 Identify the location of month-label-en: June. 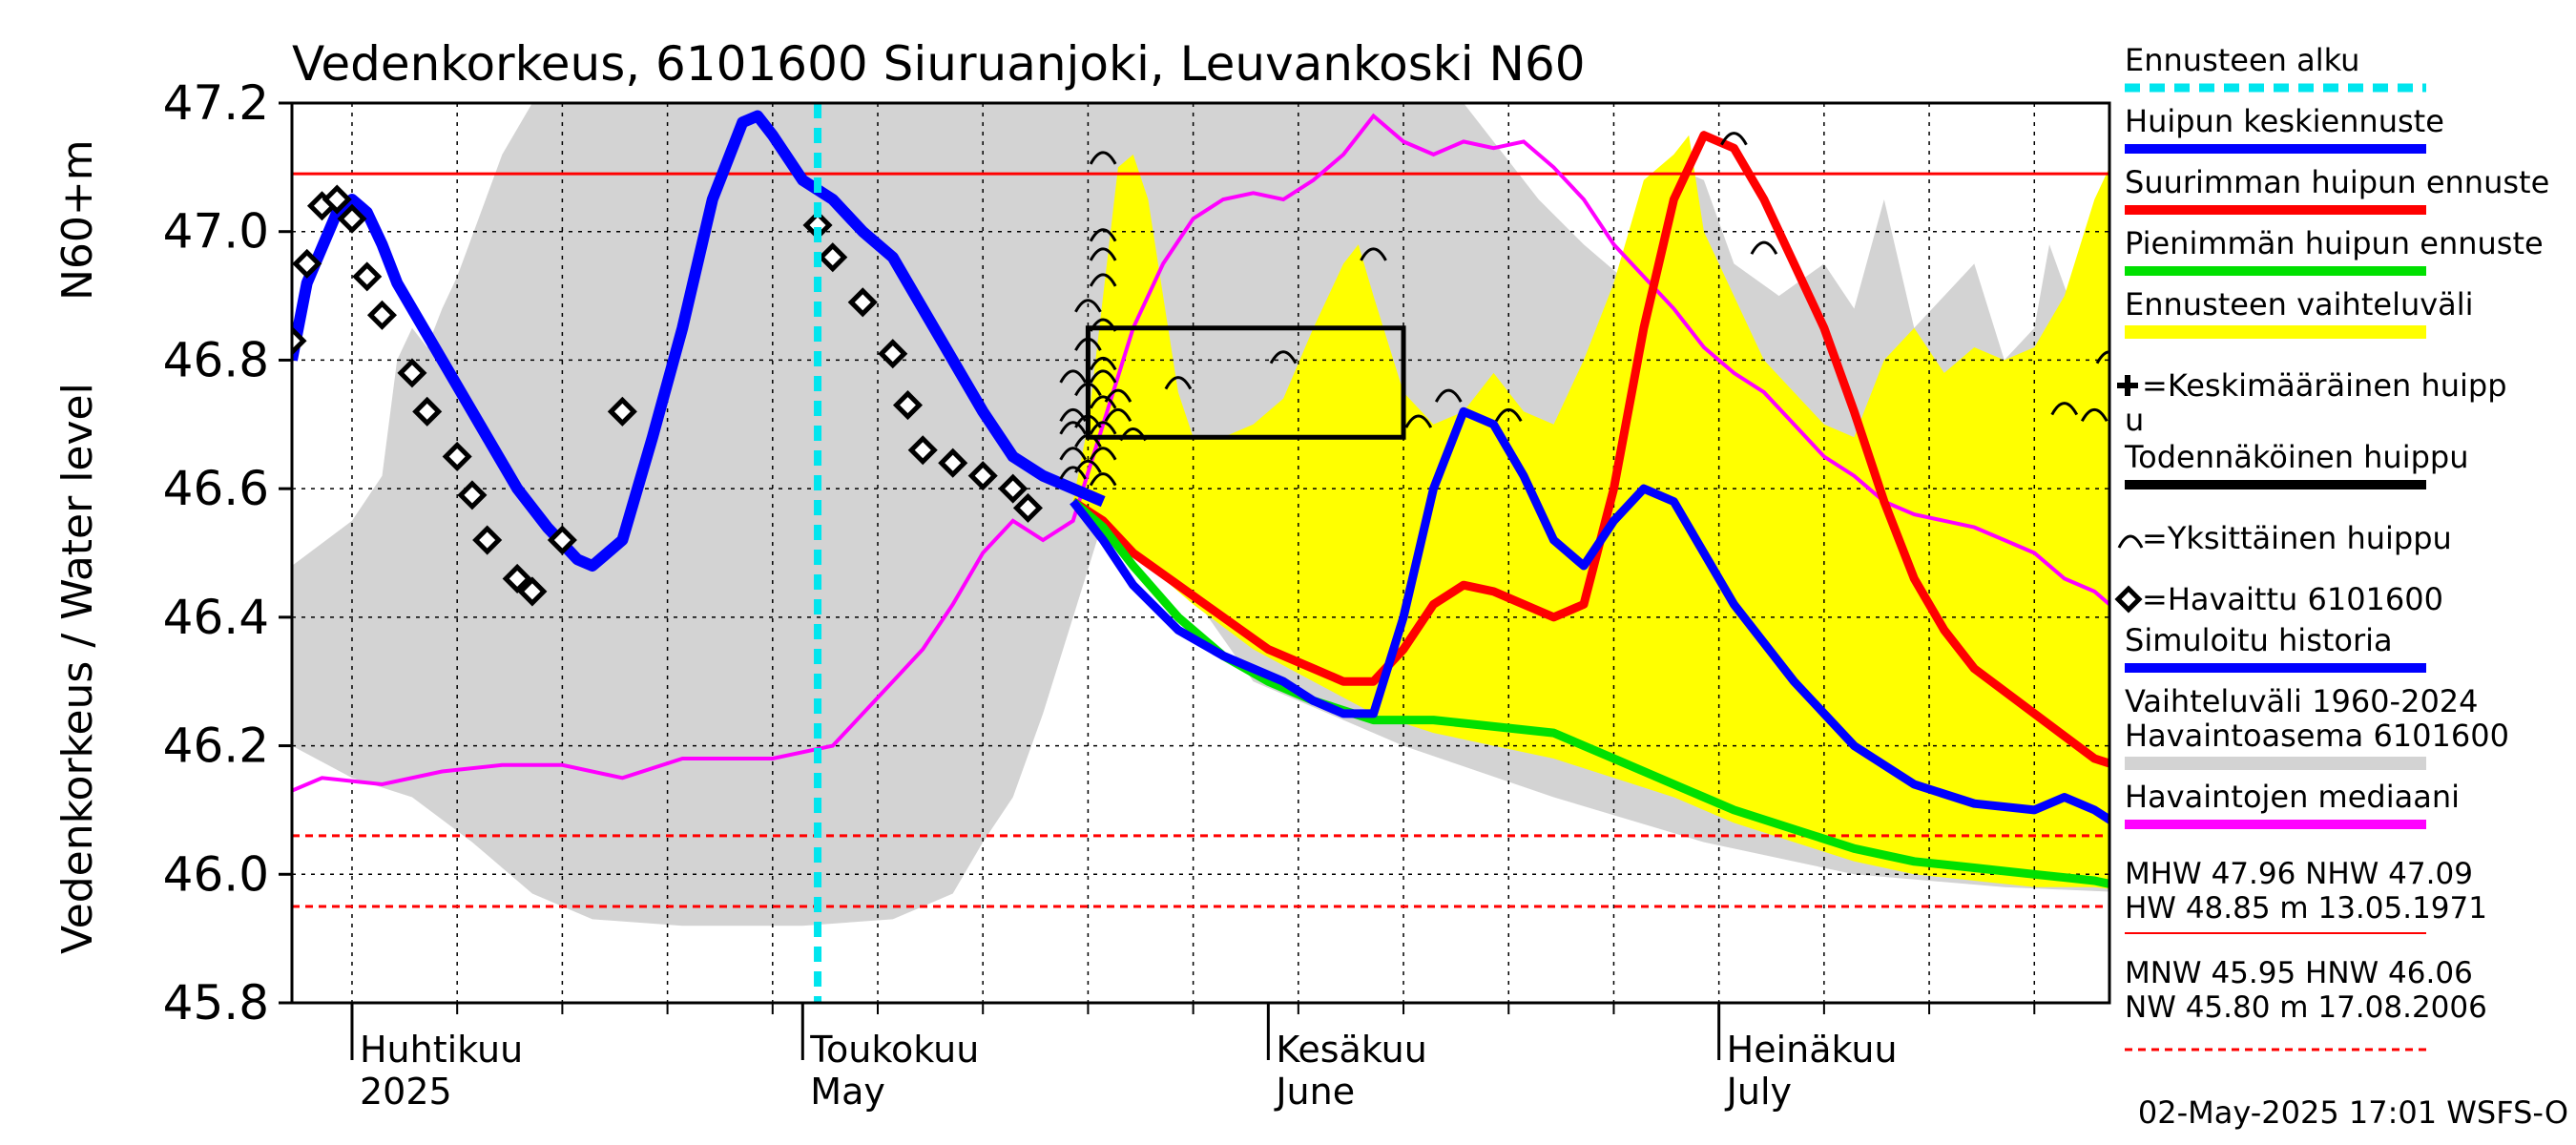
(1314, 1092).